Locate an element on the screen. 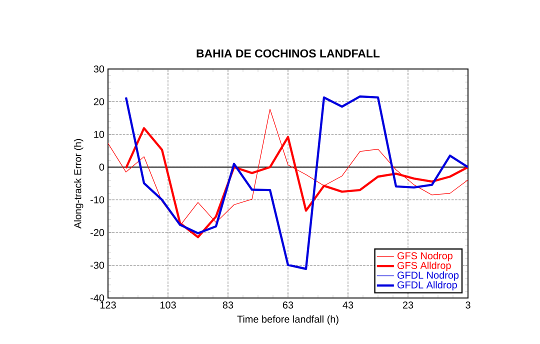 The image size is (540, 344). y-axis-title: Along-track Error (h) is located at coordinates (79, 184).